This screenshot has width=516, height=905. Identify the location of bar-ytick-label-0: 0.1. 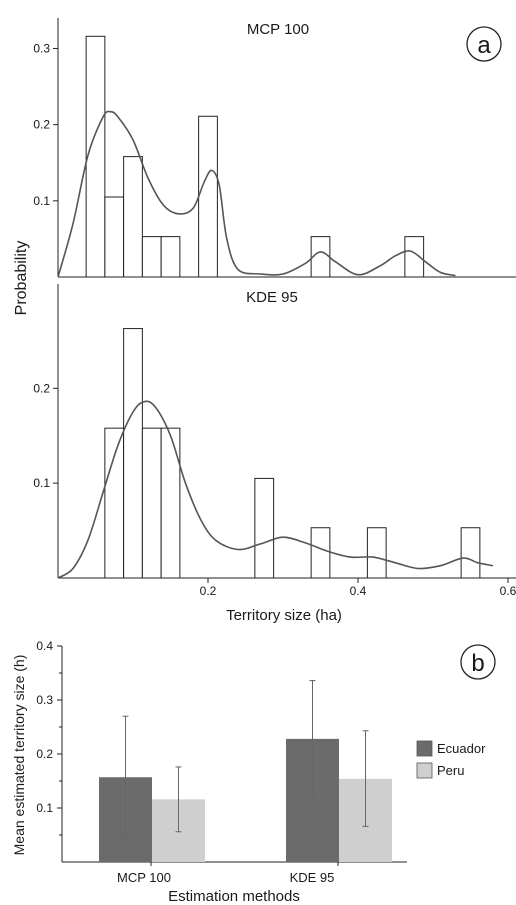
(44, 808).